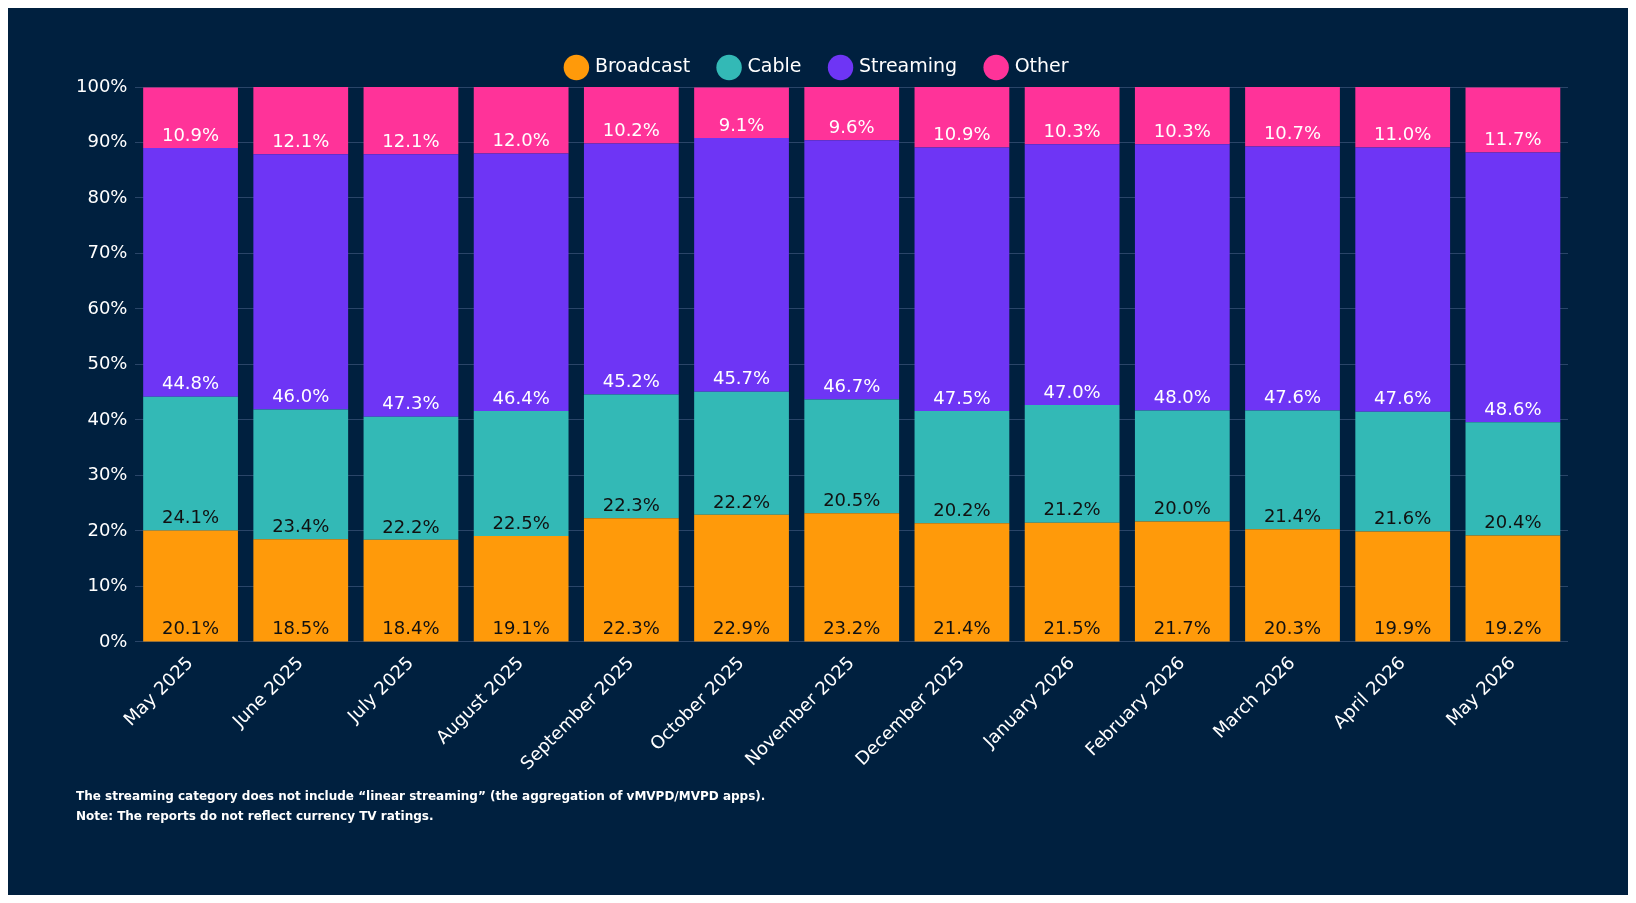  What do you see at coordinates (962, 397) in the screenshot?
I see `data-label: 47.5%` at bounding box center [962, 397].